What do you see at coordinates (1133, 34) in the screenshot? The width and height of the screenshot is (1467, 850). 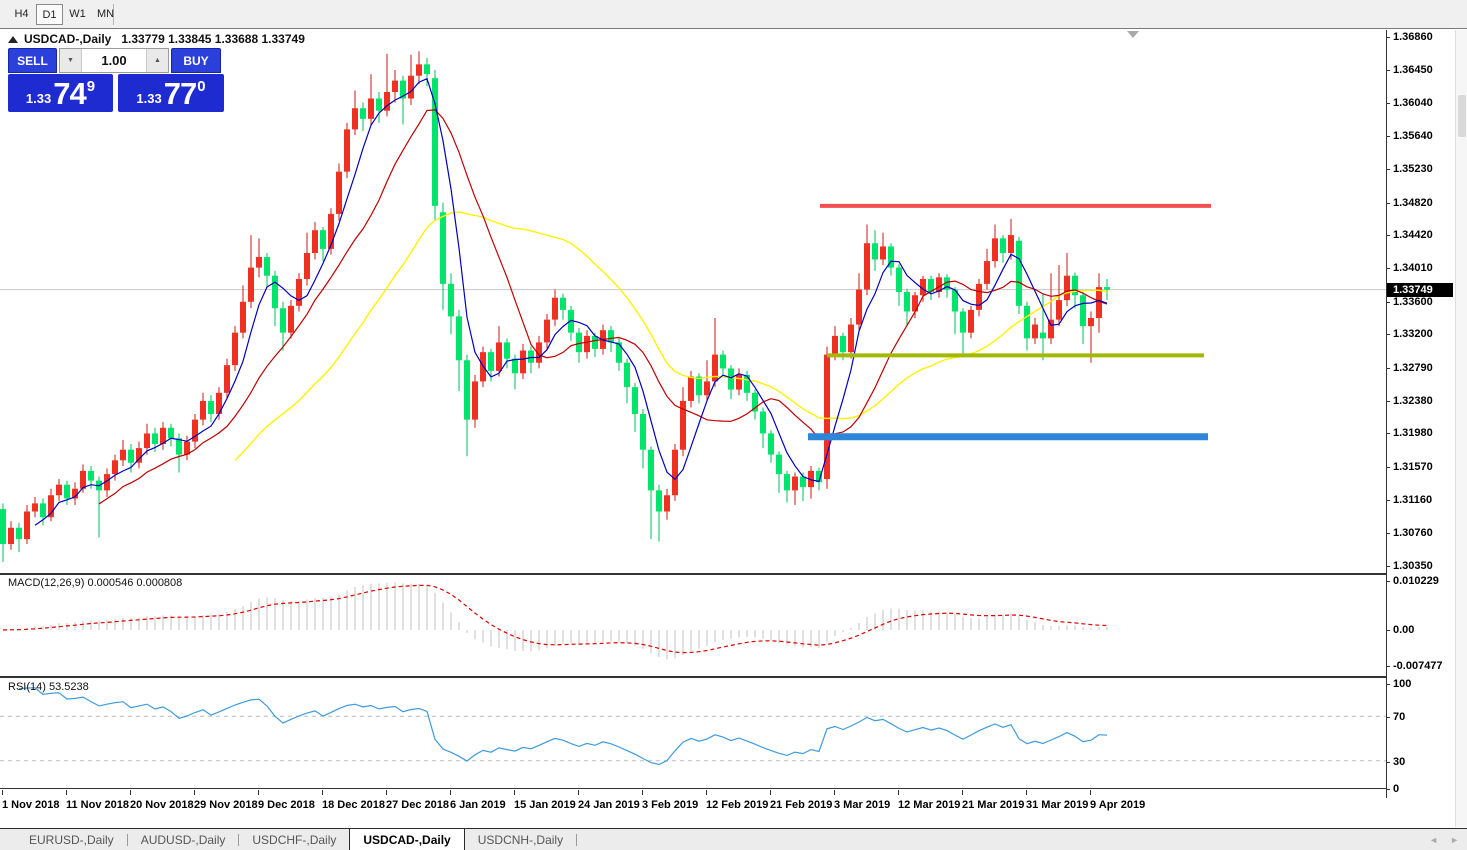 I see `chart-nav-arrow-icon` at bounding box center [1133, 34].